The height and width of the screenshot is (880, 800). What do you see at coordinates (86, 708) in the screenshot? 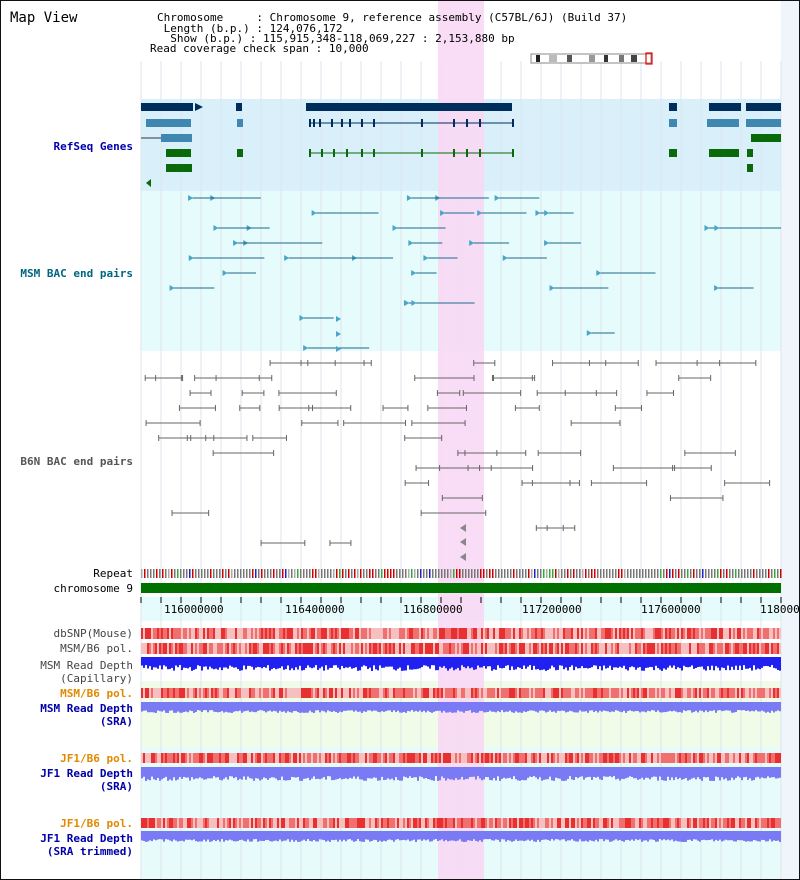
I see `track-label-msm-depth-sra: MSM Read Depth` at bounding box center [86, 708].